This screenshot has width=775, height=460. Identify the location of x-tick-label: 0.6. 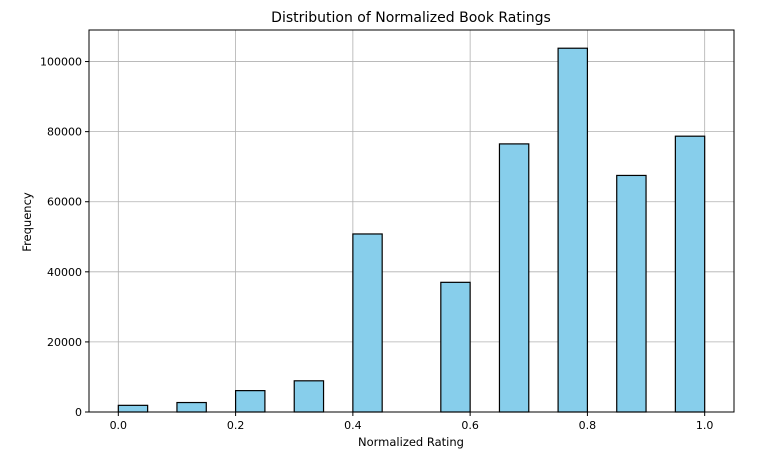
(470, 425).